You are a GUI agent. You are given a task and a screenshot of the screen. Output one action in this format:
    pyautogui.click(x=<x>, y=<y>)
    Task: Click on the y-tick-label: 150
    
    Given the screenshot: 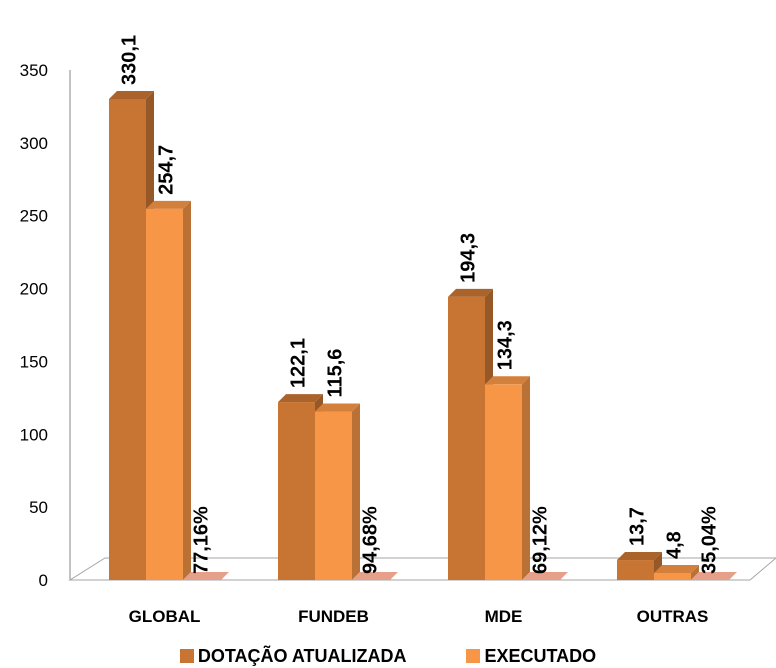 What is the action you would take?
    pyautogui.click(x=34, y=361)
    